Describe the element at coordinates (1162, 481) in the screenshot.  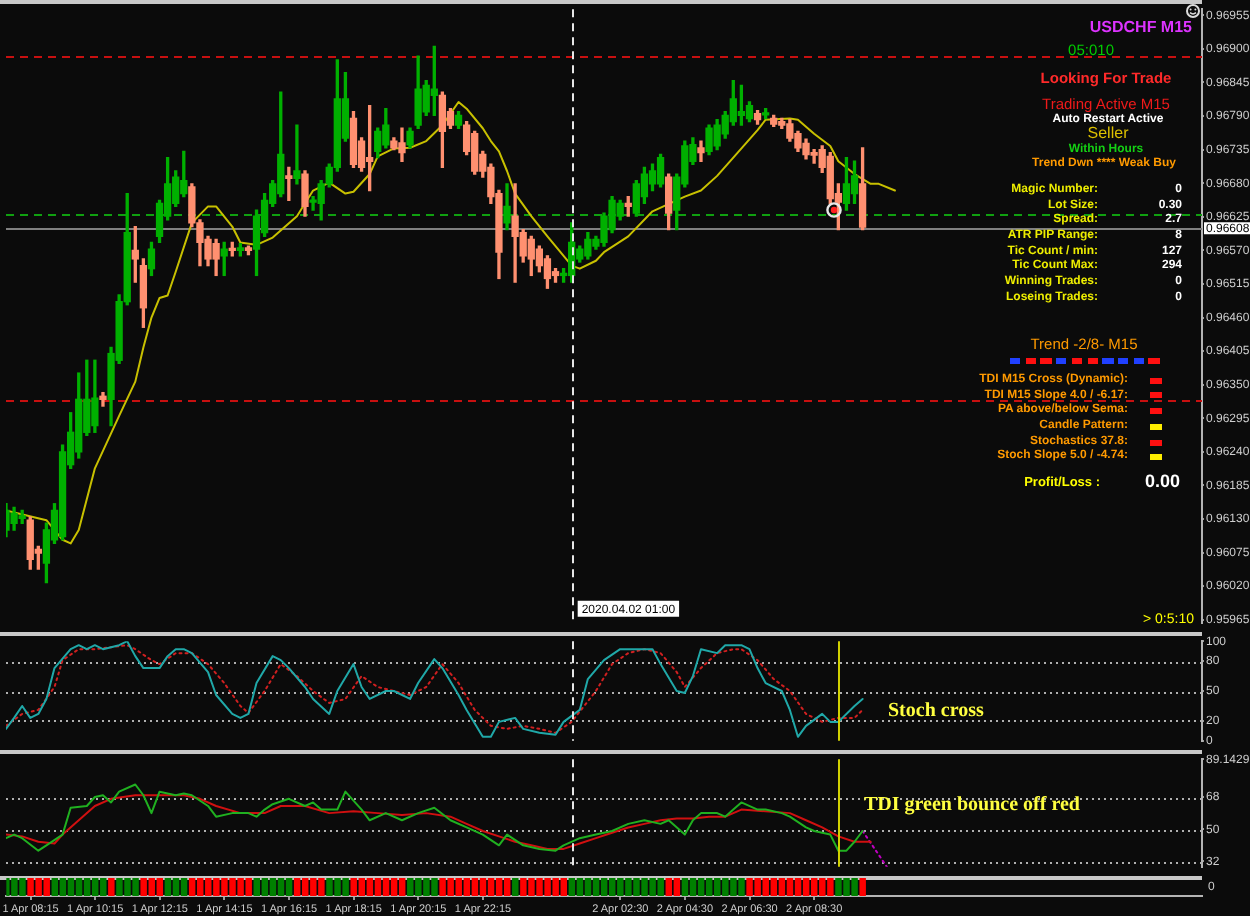
I see `annotation: 0.00` at that location.